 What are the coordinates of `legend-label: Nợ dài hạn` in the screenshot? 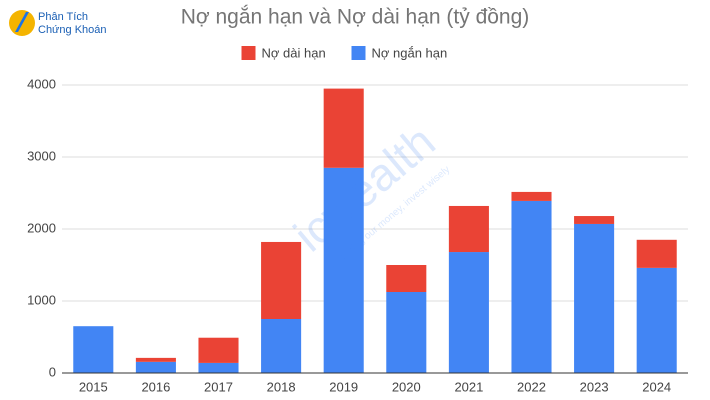 It's located at (294, 52).